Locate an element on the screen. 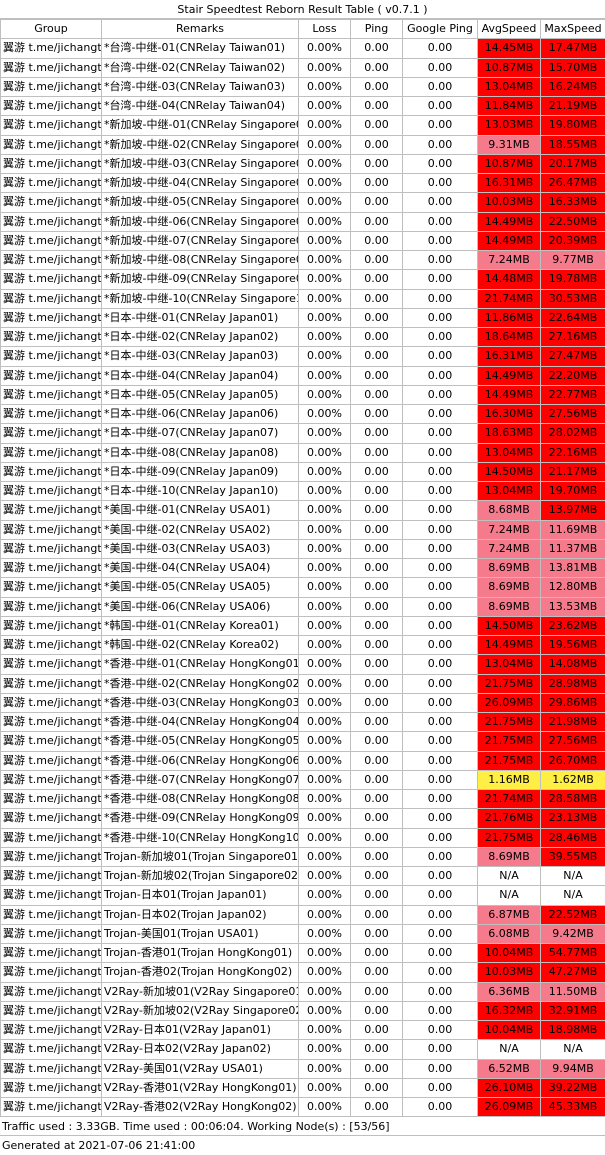  cell-remarks: *香港-中继-08(CNRelay HongKong08) is located at coordinates (200, 799).